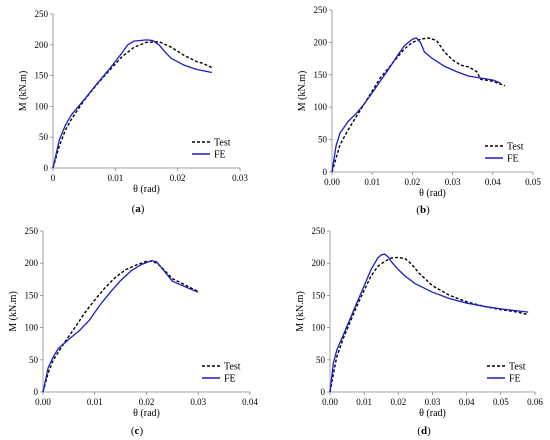 This screenshot has height=440, width=550. I want to click on x-tick-label: 0, so click(53, 178).